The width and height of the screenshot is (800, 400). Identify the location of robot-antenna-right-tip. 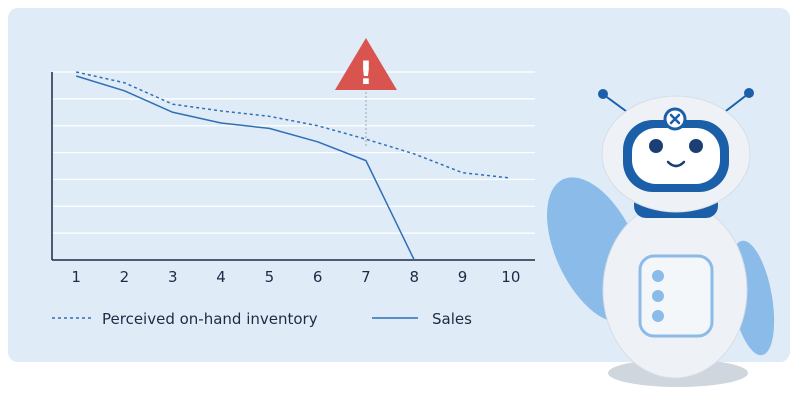
(749, 93).